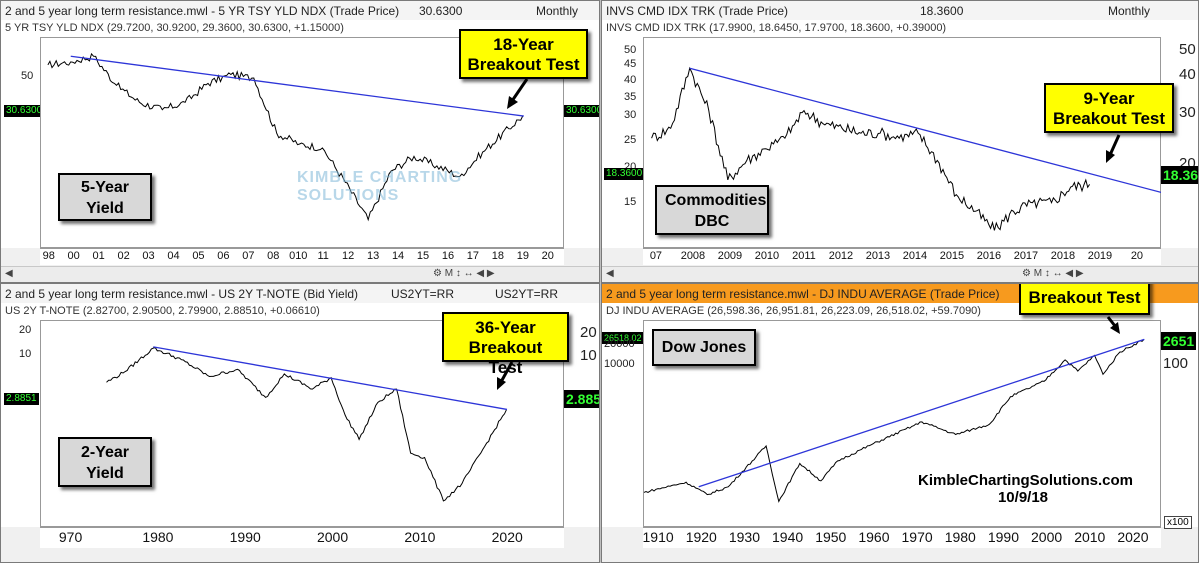  What do you see at coordinates (788, 537) in the screenshot?
I see `x-tick-label: 1940` at bounding box center [788, 537].